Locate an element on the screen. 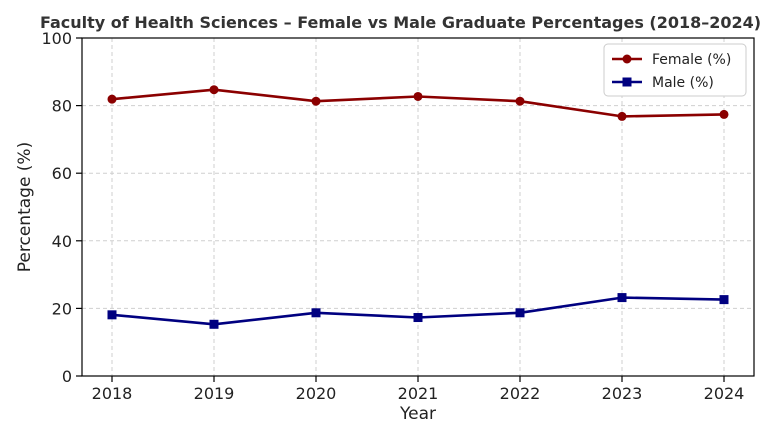 This screenshot has width=771, height=440. x-tick-label: 2018 is located at coordinates (112, 393).